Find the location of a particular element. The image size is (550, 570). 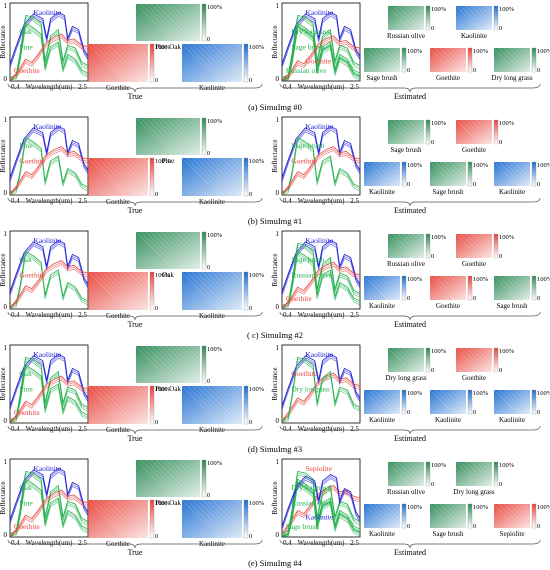

true-4-colorbar-min: 0 is located at coordinates (208, 495).